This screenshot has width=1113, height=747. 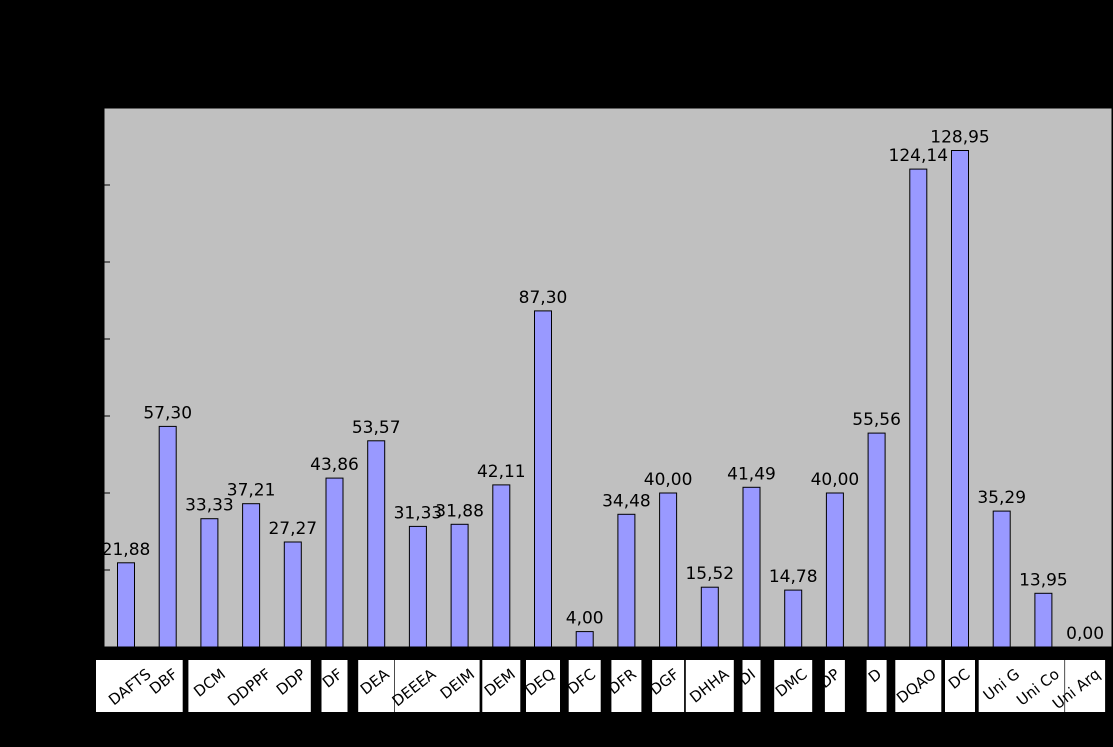 What do you see at coordinates (251, 575) in the screenshot?
I see `bar-ddppf` at bounding box center [251, 575].